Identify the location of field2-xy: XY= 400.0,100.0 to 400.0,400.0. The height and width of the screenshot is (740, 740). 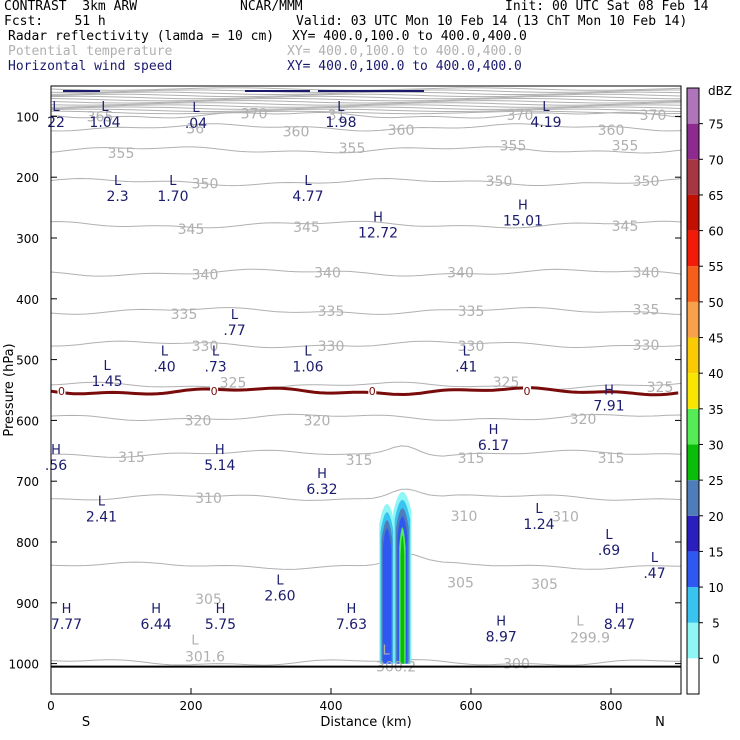
(404, 51).